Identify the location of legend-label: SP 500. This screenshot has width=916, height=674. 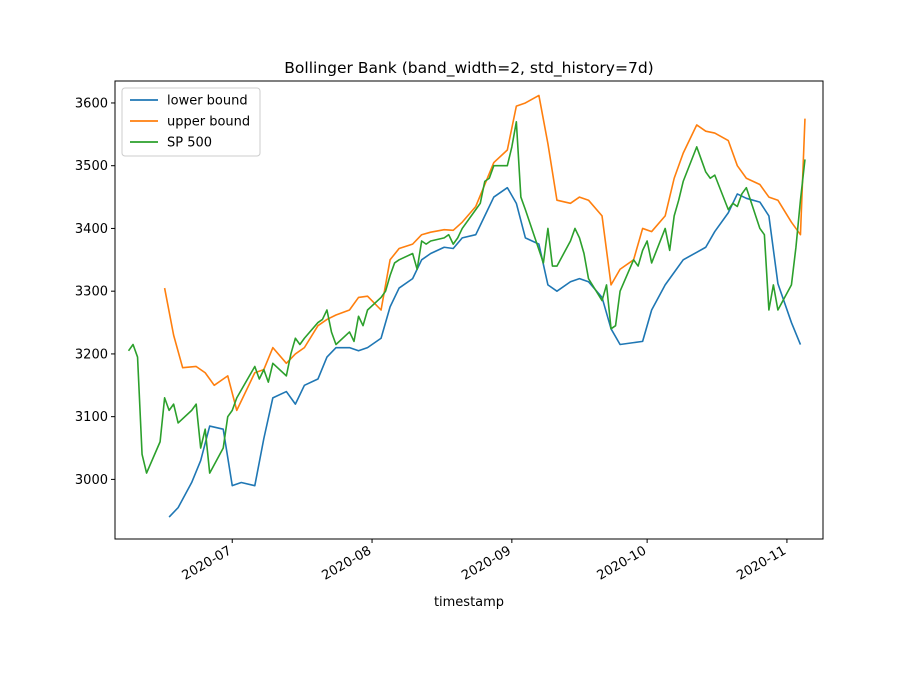
(189, 143).